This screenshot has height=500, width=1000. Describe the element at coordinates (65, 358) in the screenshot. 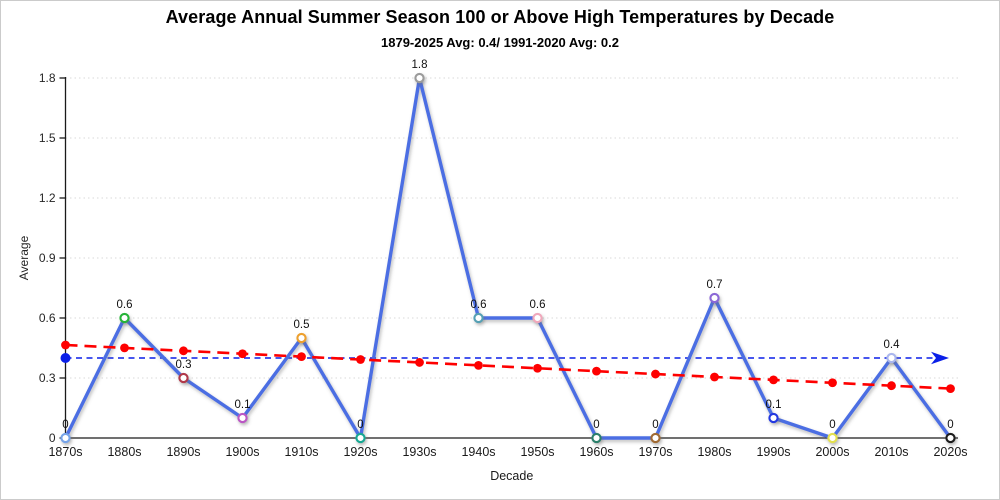

I see `reference-line-start-dot` at that location.